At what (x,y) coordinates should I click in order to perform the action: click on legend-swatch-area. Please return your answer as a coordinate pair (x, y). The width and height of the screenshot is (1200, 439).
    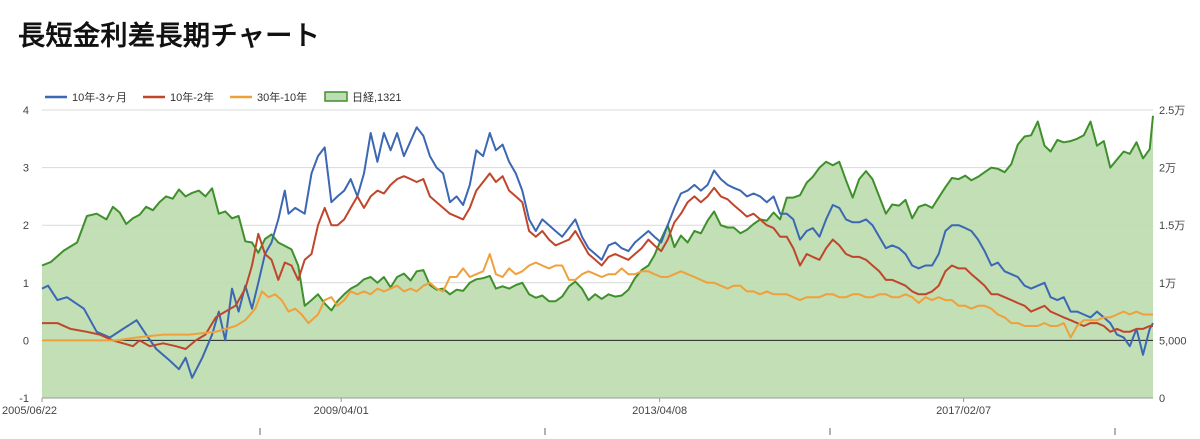
    Looking at the image, I should click on (336, 96).